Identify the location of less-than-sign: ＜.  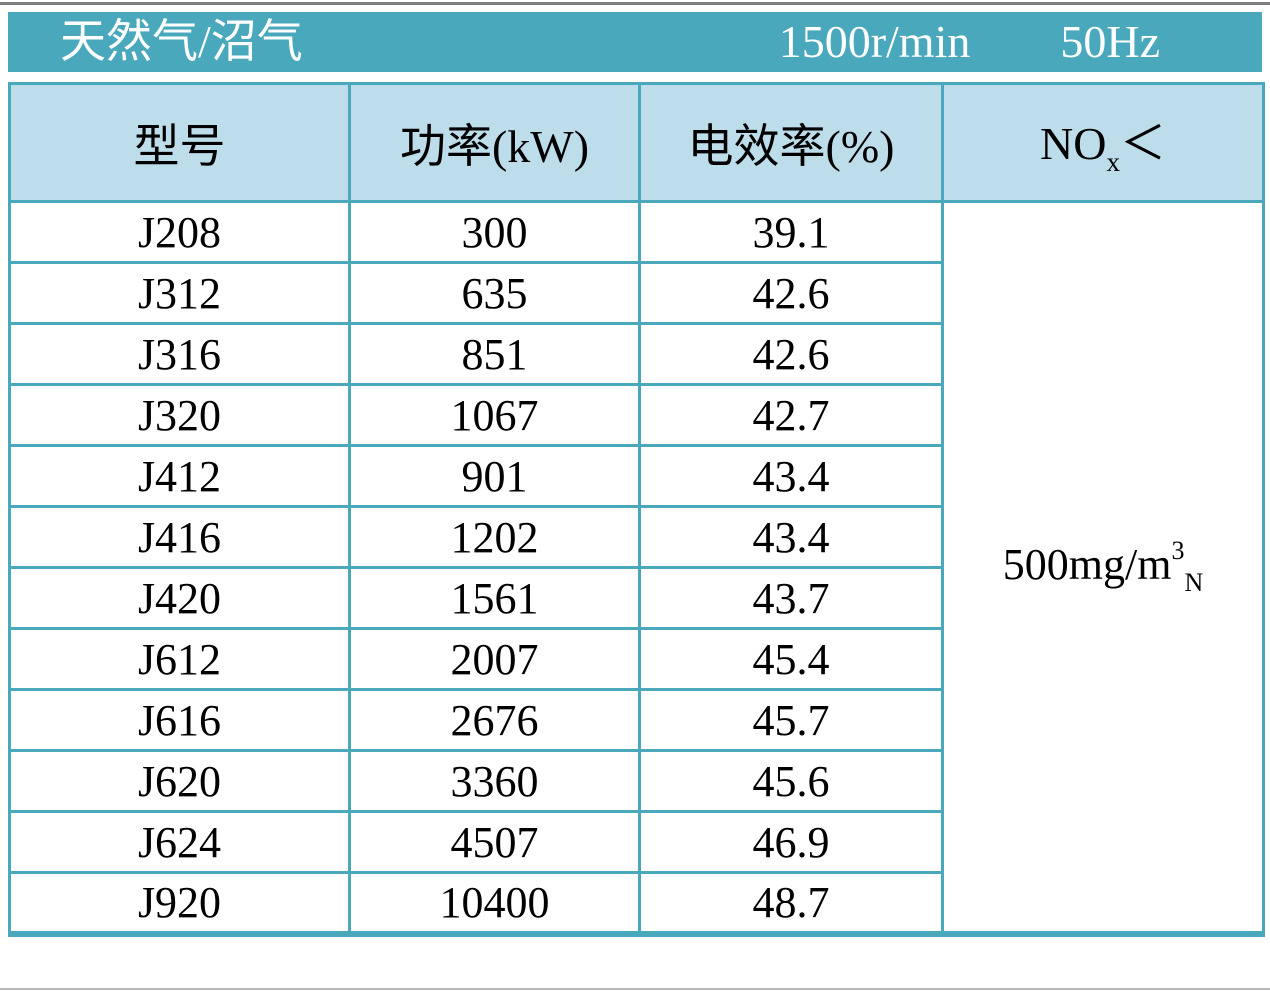
(1142, 143).